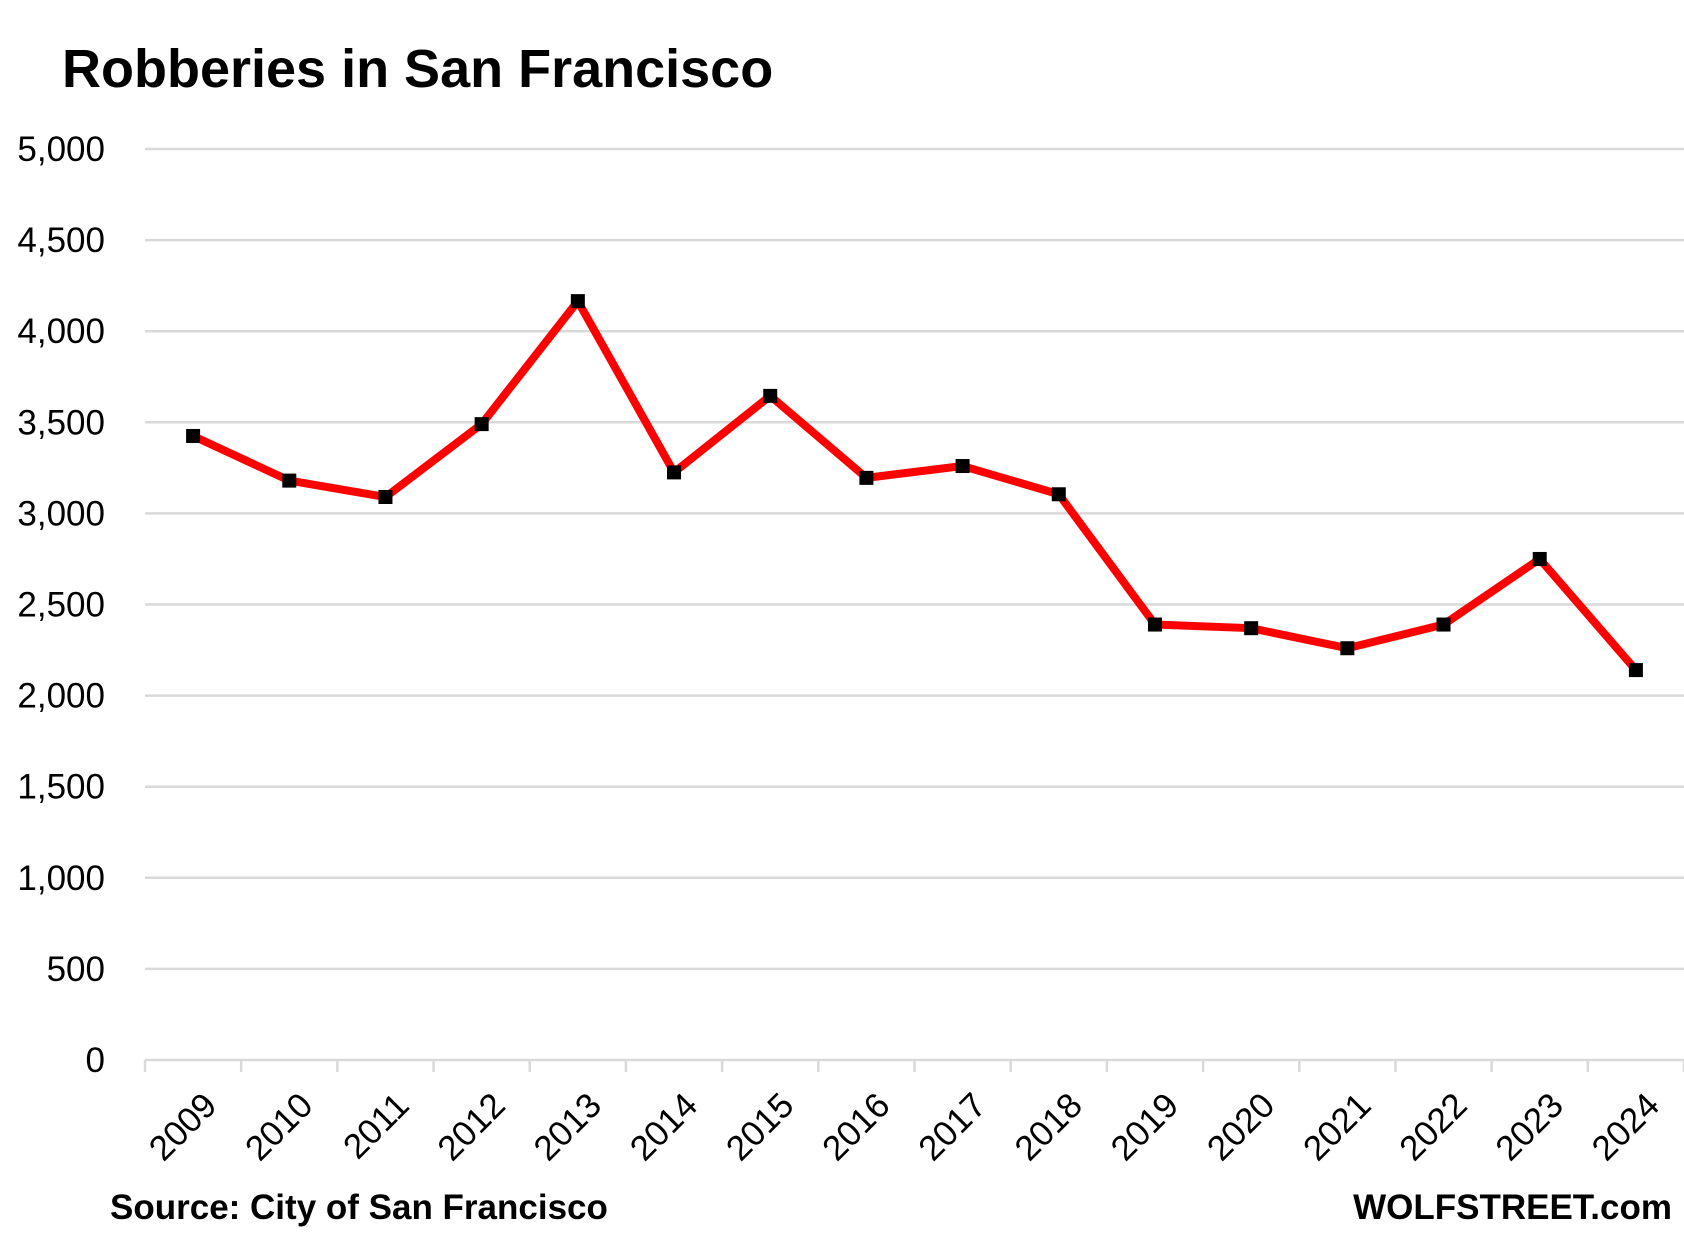  I want to click on x-tick-label: 2010, so click(279, 1127).